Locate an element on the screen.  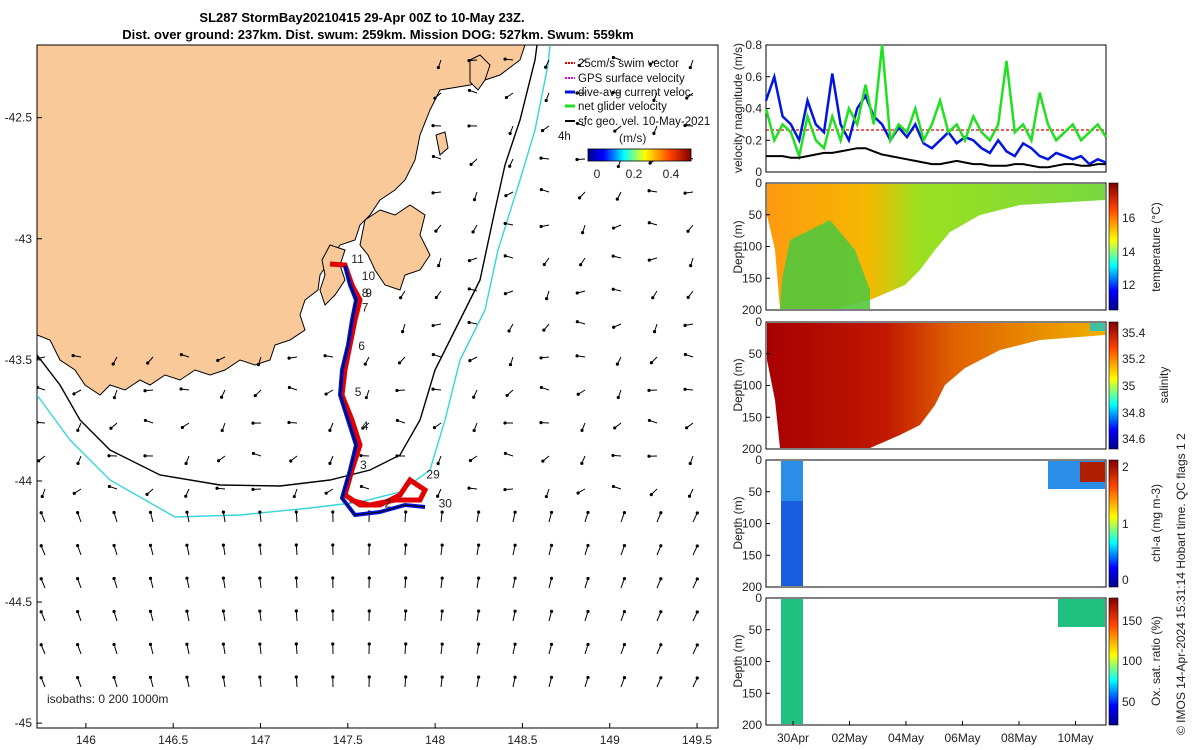
temperature-cbar-tick: 12 is located at coordinates (1129, 285).